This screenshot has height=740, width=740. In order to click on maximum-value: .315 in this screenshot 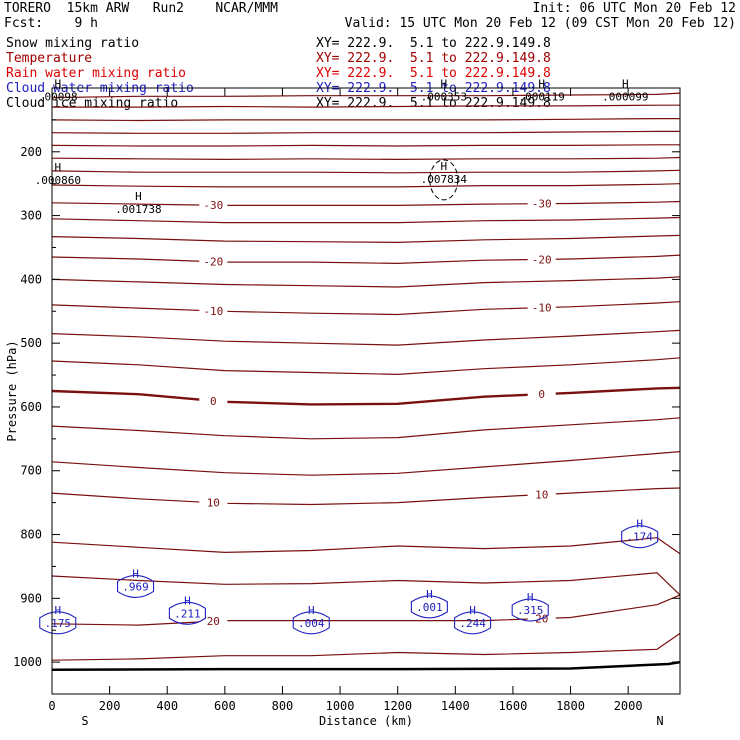, I will do `click(530, 610)`.